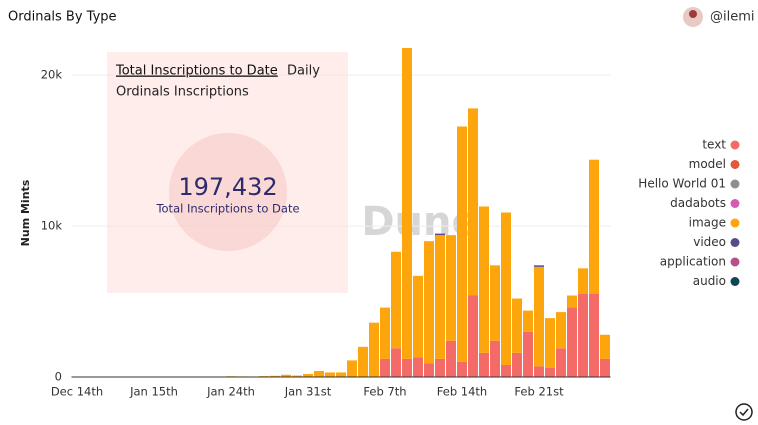 This screenshot has height=425, width=758. I want to click on check-mark, so click(744, 412).